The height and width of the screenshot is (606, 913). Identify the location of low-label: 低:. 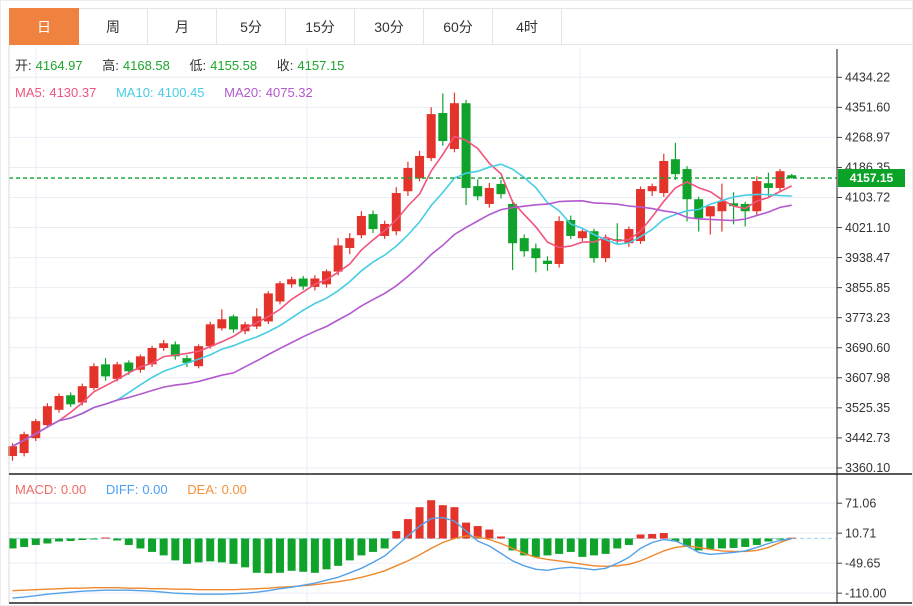
(198, 65).